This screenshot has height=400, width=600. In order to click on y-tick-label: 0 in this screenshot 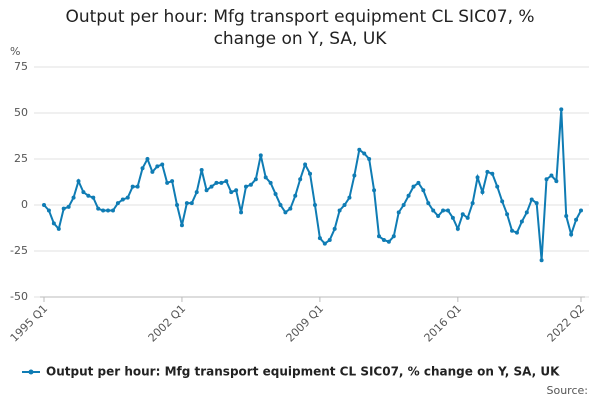, I will do `click(24, 204)`.